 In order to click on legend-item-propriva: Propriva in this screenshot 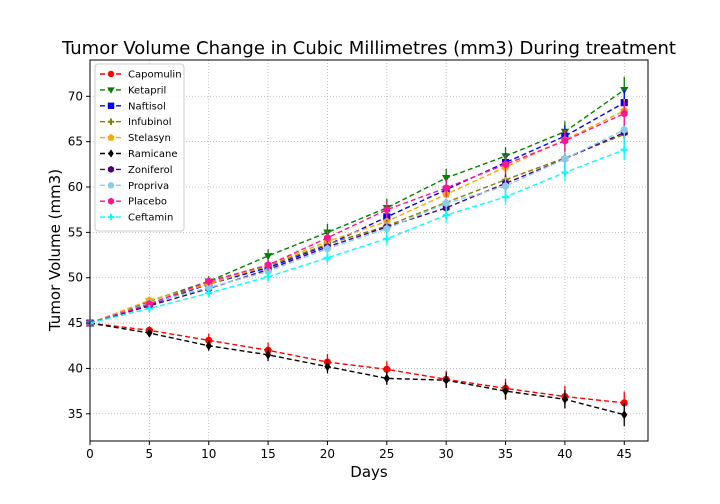, I will do `click(134, 186)`.